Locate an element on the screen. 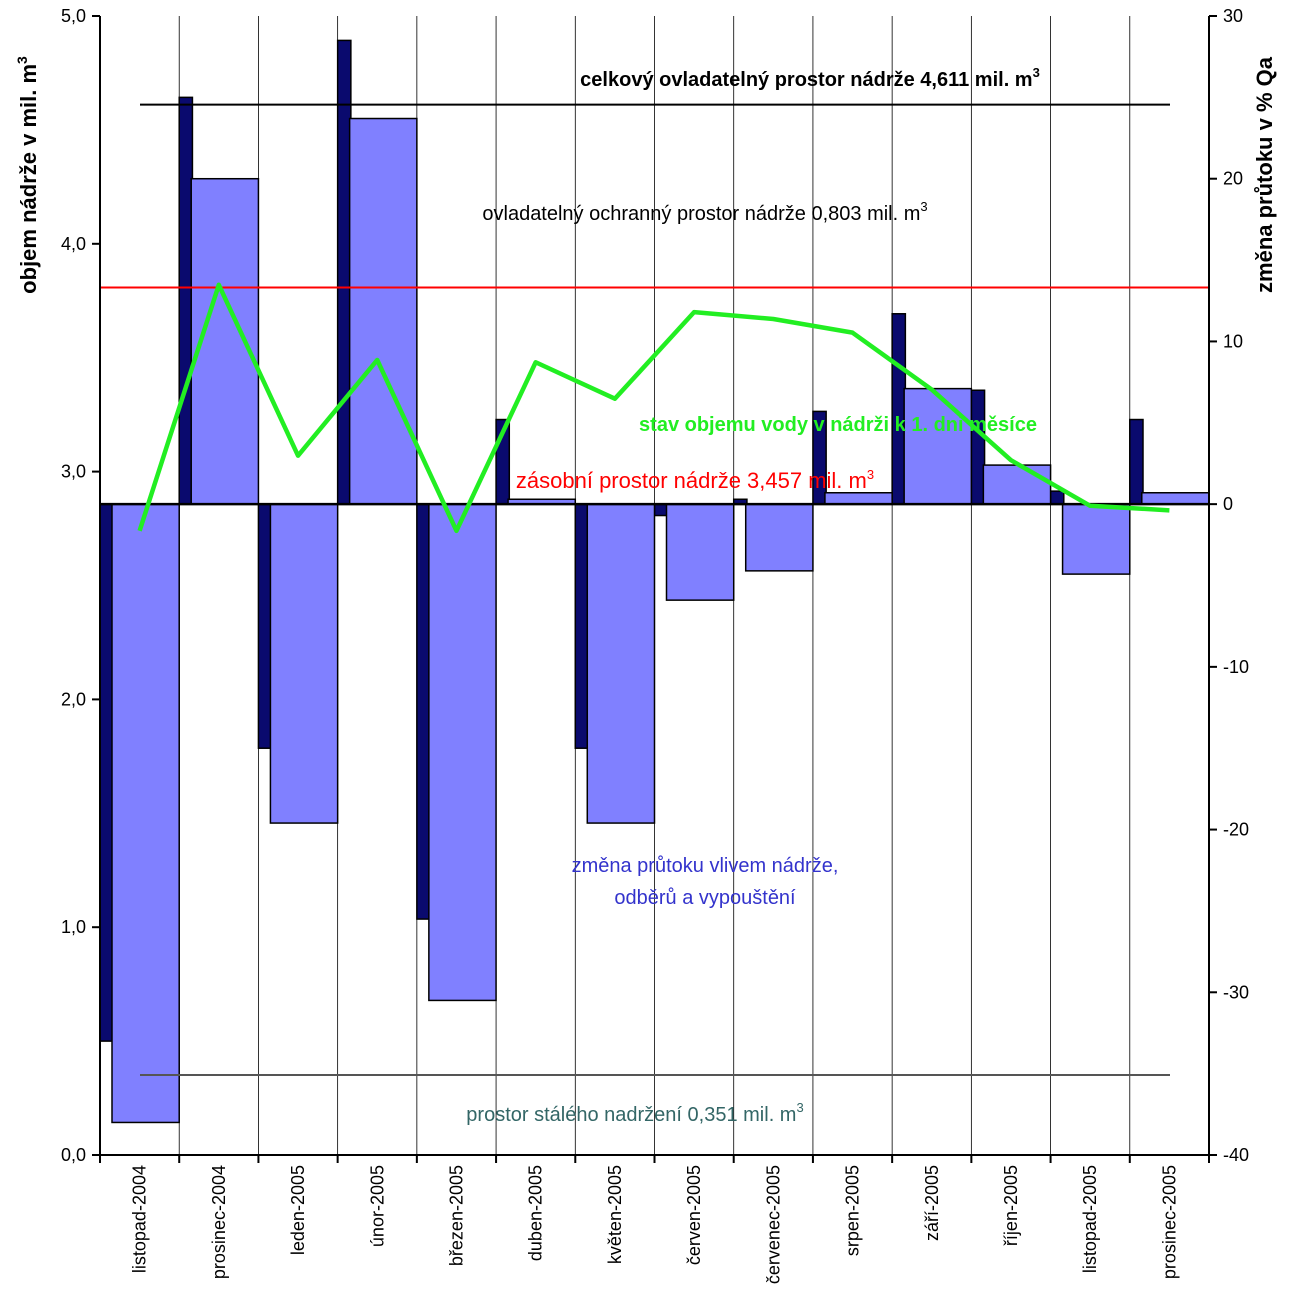  right-tick-label-3: -10 is located at coordinates (1236, 667).